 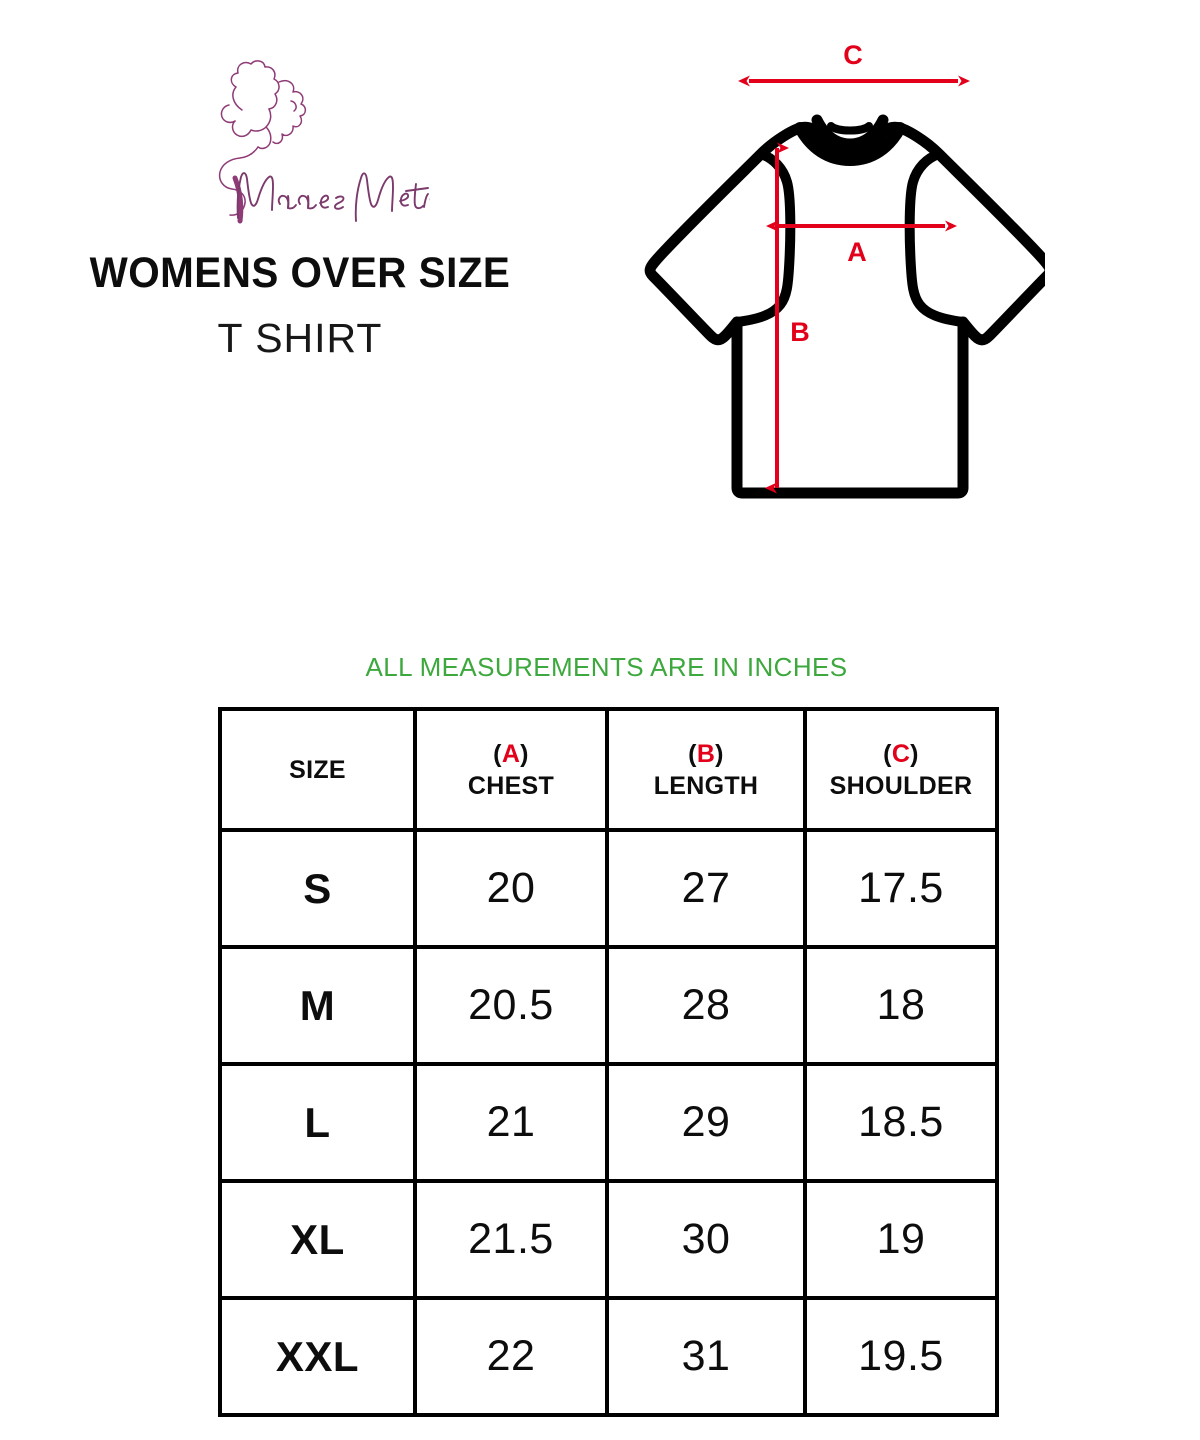 I want to click on brand-logo, so click(x=309, y=145).